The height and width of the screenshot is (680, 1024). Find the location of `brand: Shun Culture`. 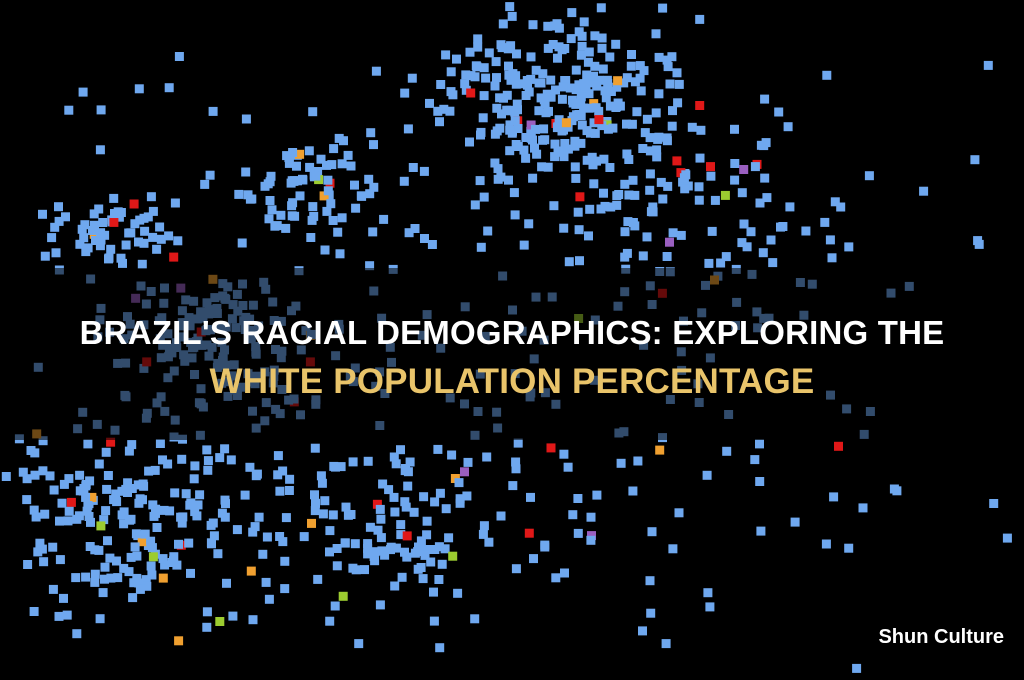

brand: Shun Culture is located at coordinates (941, 637).